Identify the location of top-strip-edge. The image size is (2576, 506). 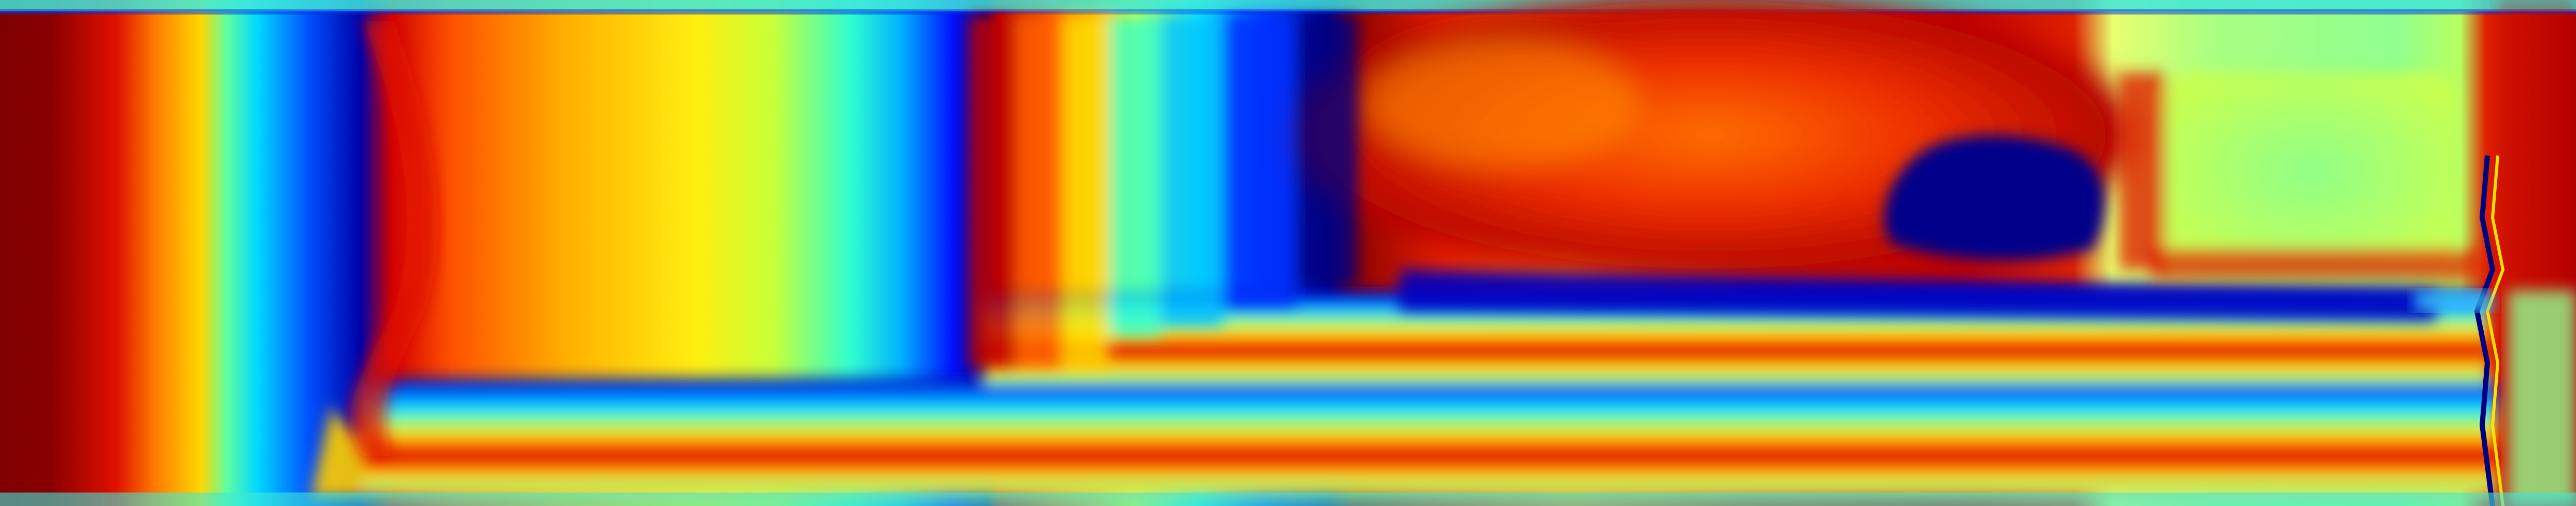
(1288, 12).